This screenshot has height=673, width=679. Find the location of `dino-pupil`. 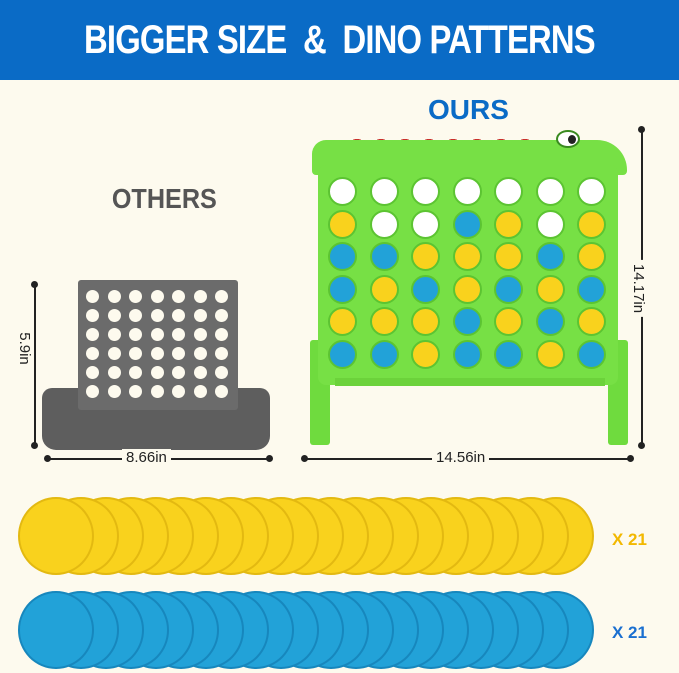

dino-pupil is located at coordinates (572, 139).